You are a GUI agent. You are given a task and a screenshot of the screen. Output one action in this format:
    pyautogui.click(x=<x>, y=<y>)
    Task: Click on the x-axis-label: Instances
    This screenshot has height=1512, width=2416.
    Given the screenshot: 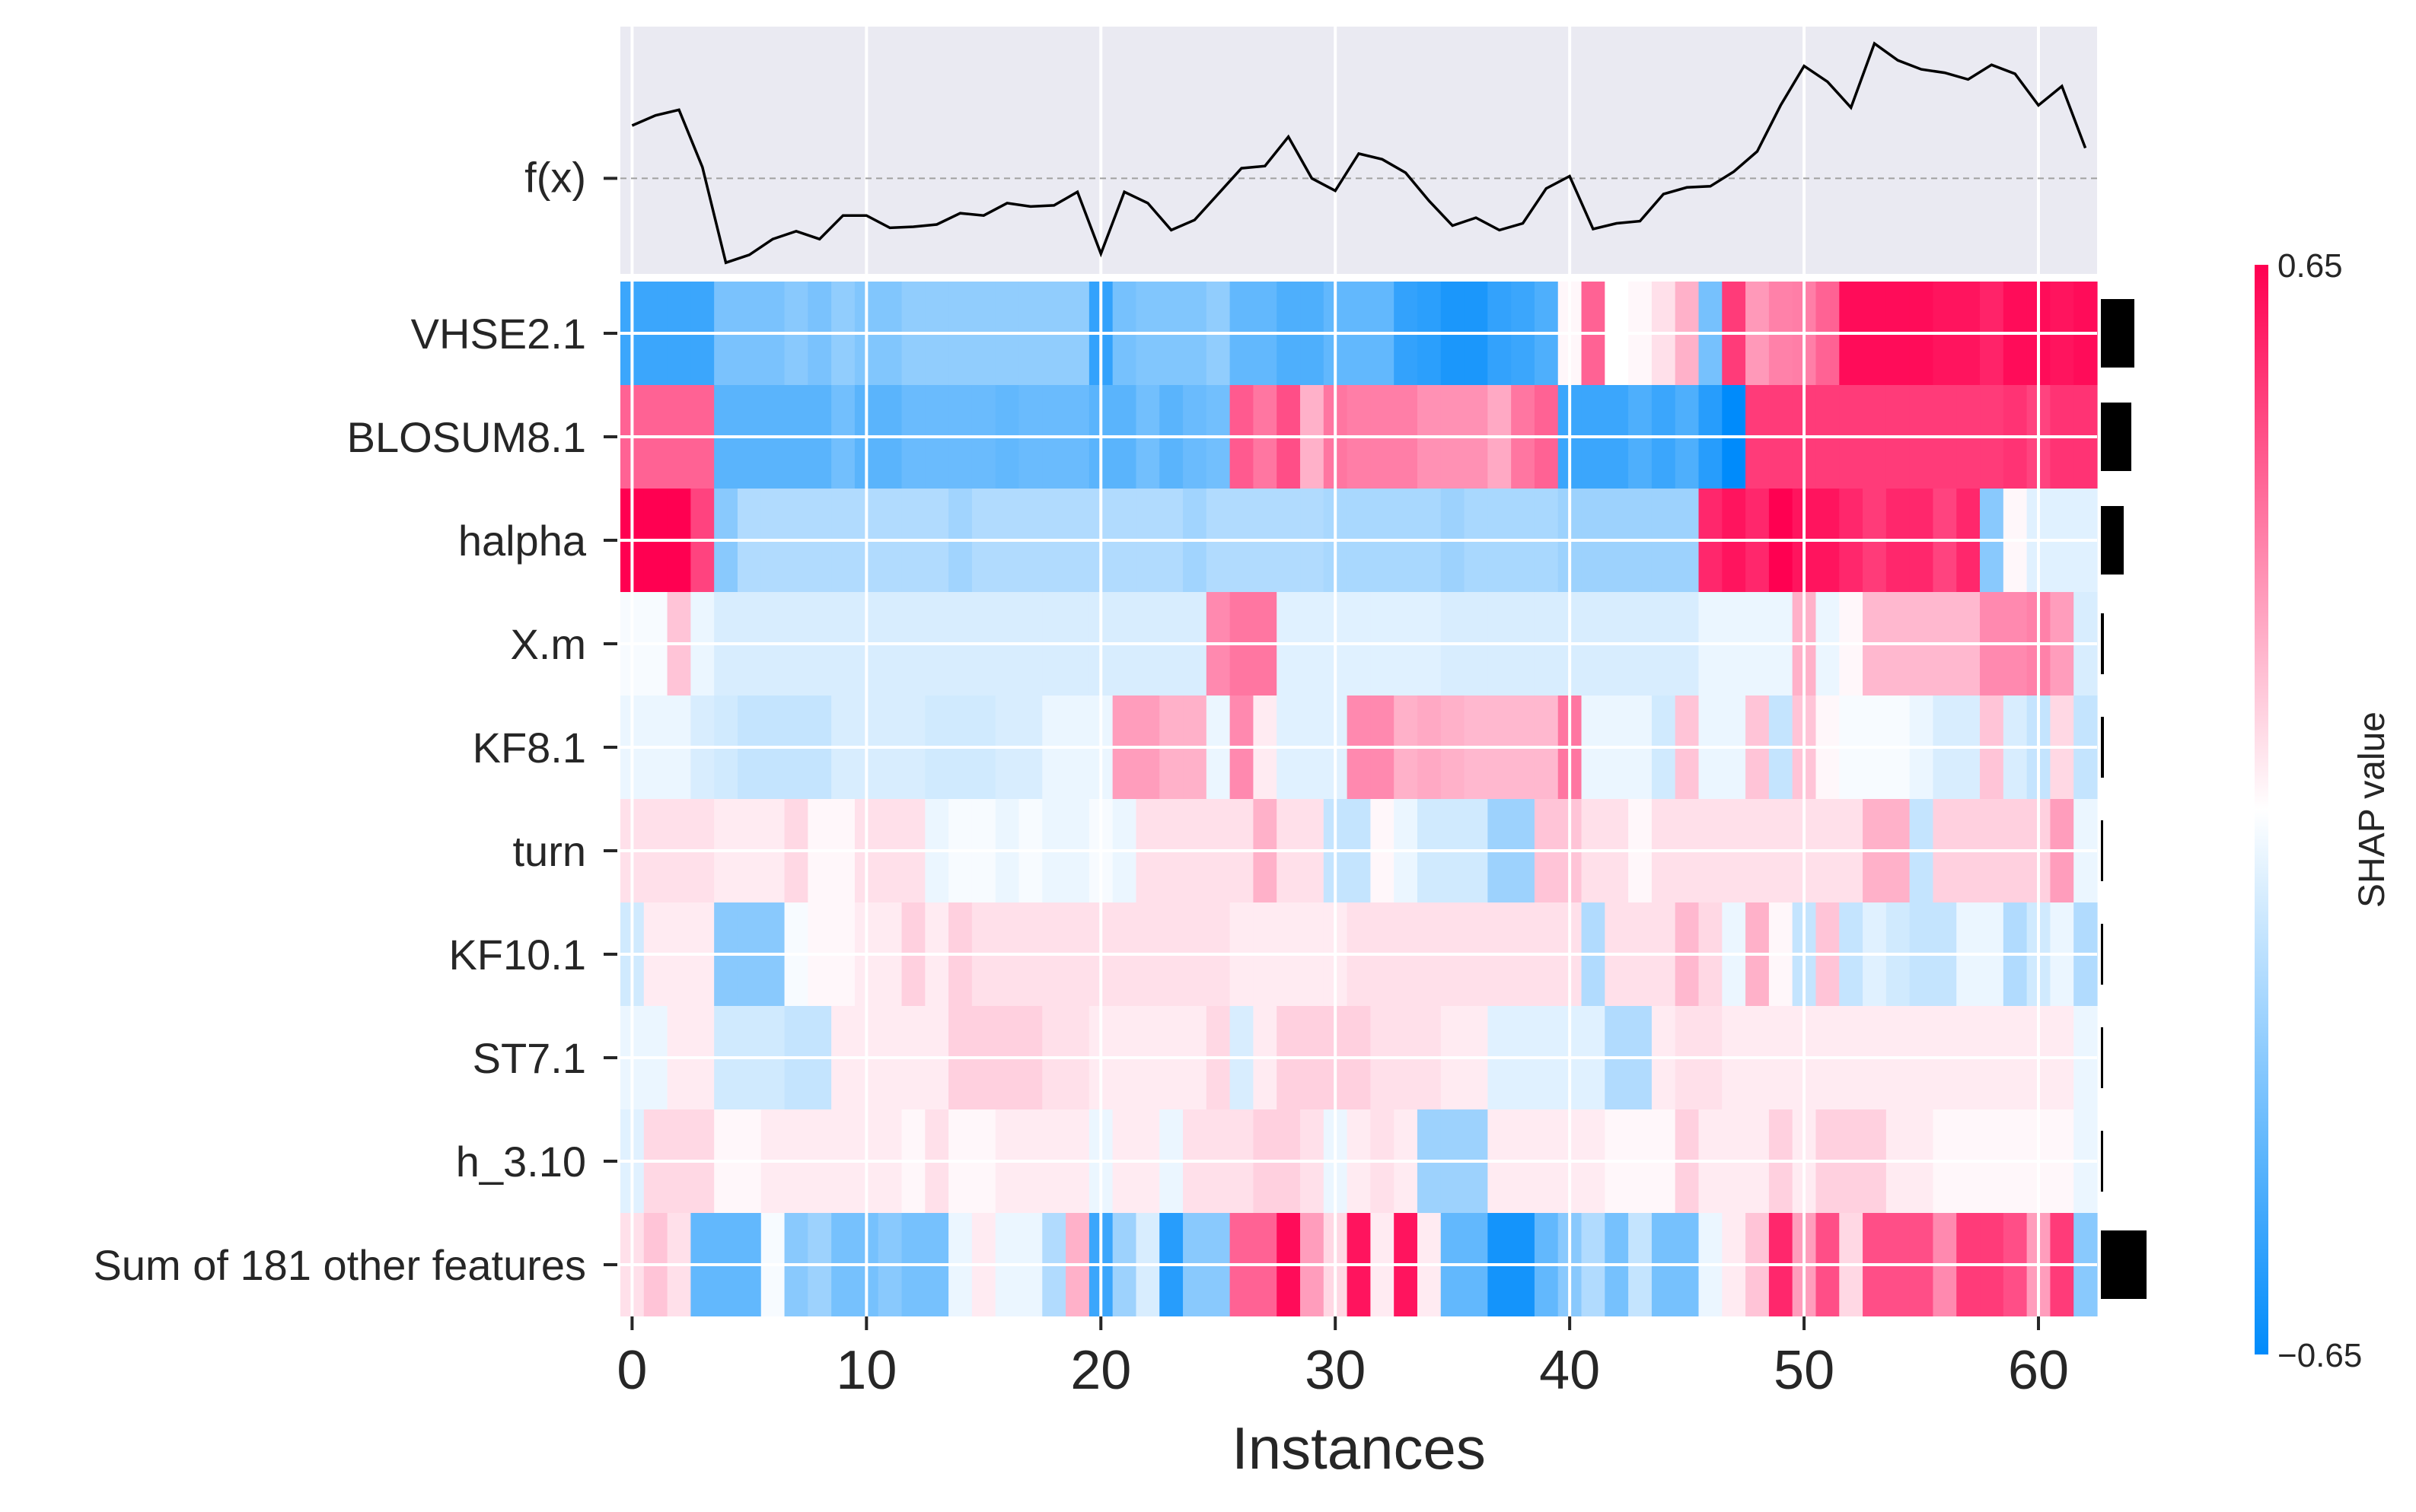 What is the action you would take?
    pyautogui.click(x=1359, y=1448)
    